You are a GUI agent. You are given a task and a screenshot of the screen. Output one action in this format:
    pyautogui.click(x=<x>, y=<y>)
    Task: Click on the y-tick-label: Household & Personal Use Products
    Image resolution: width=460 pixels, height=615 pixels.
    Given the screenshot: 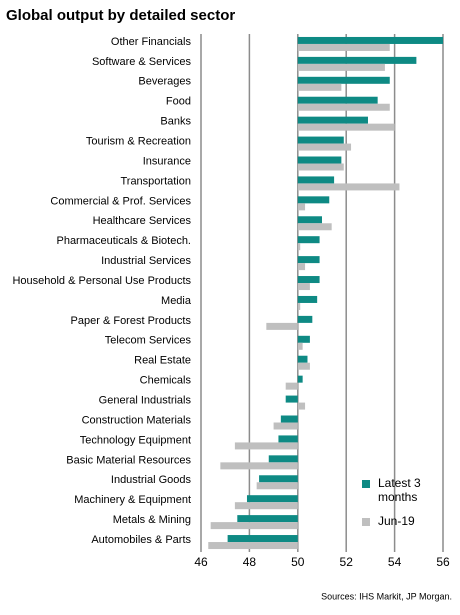 What is the action you would take?
    pyautogui.click(x=101, y=281)
    